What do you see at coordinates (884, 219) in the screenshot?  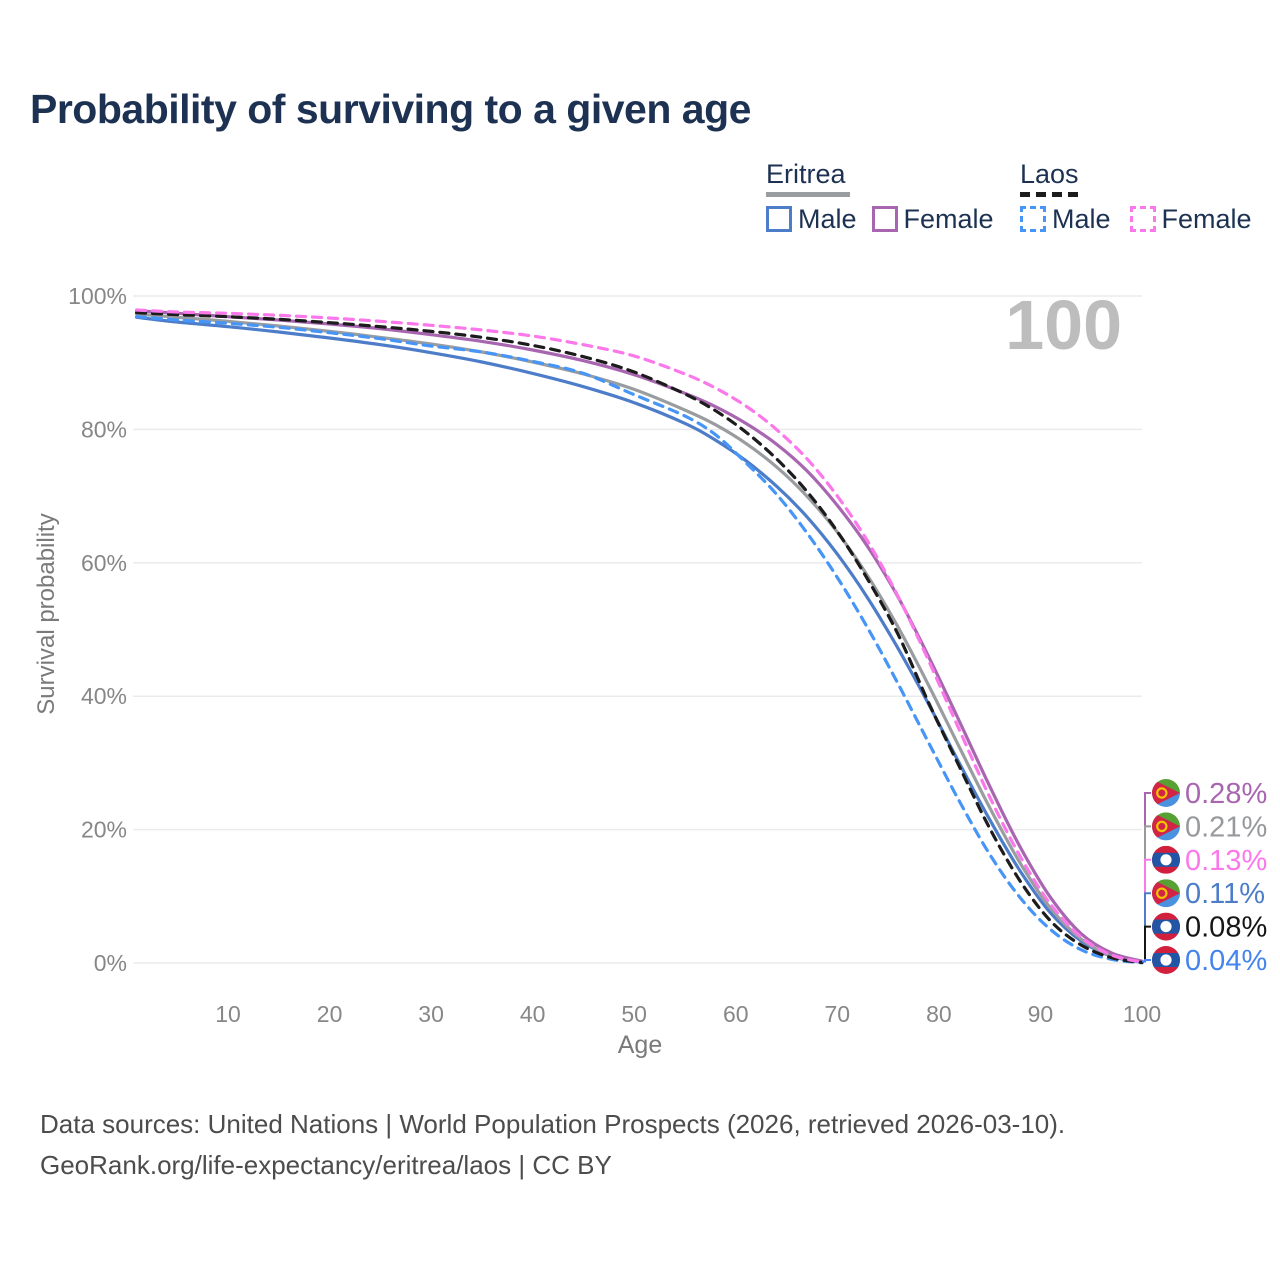 I see `eritrea-female-swatch` at bounding box center [884, 219].